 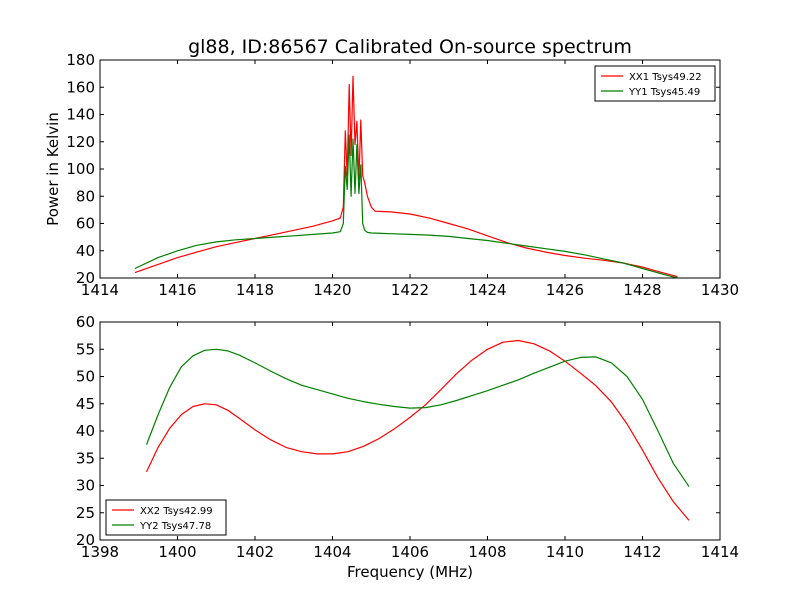 What do you see at coordinates (177, 552) in the screenshot?
I see `x-tick-label: 1400` at bounding box center [177, 552].